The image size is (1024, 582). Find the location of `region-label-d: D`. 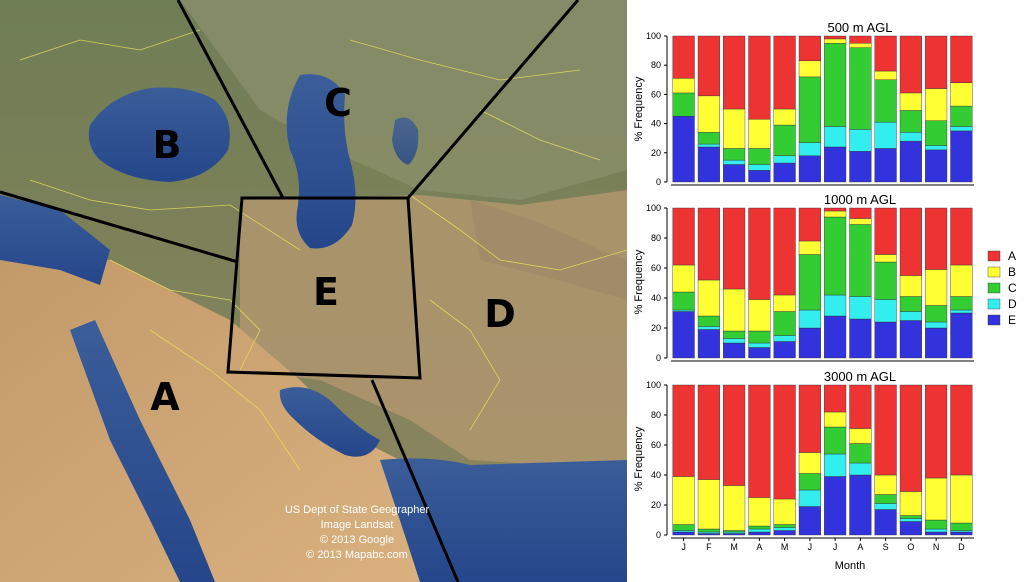

region-label-d: D is located at coordinates (500, 314).